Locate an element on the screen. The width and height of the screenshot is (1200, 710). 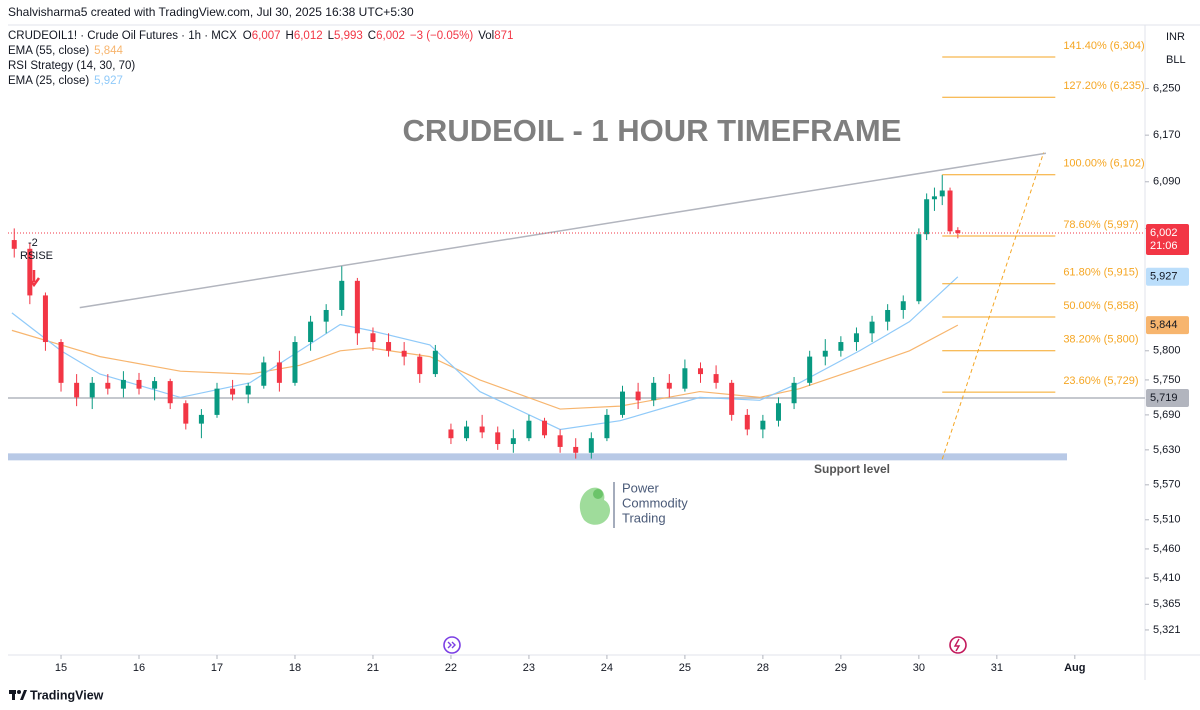
countdown: 21:06 is located at coordinates (1164, 246).